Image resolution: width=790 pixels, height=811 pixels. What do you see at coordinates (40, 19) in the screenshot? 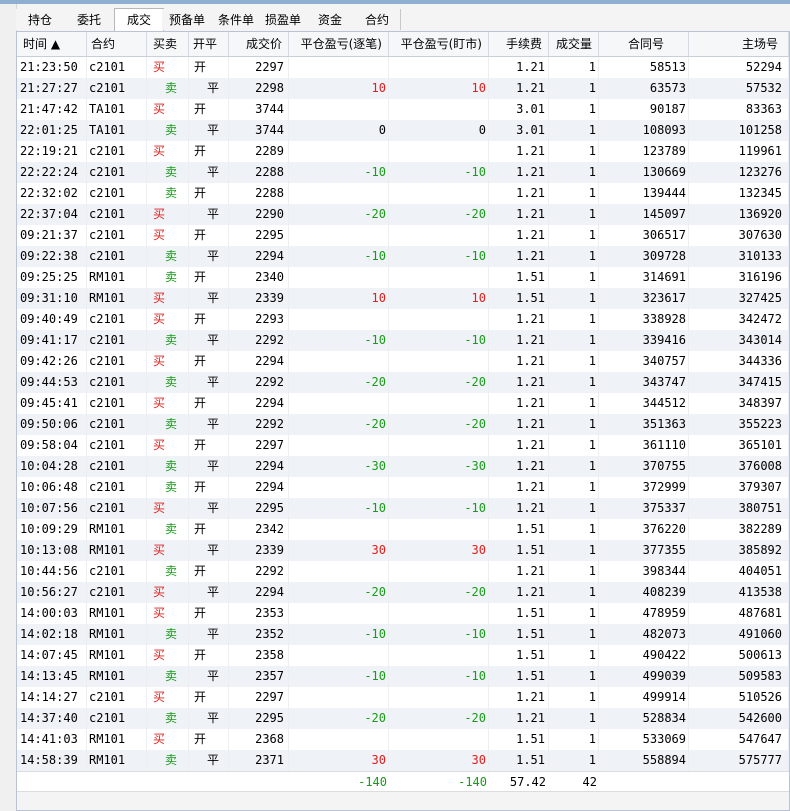
I see `tab-0: 持仓` at bounding box center [40, 19].